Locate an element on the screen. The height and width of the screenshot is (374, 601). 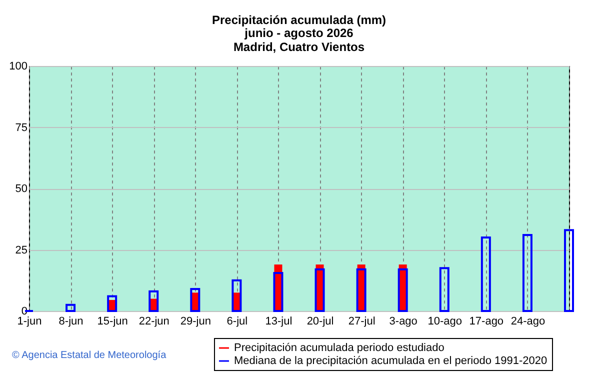
y-tick-label: 50 is located at coordinates (21, 189).